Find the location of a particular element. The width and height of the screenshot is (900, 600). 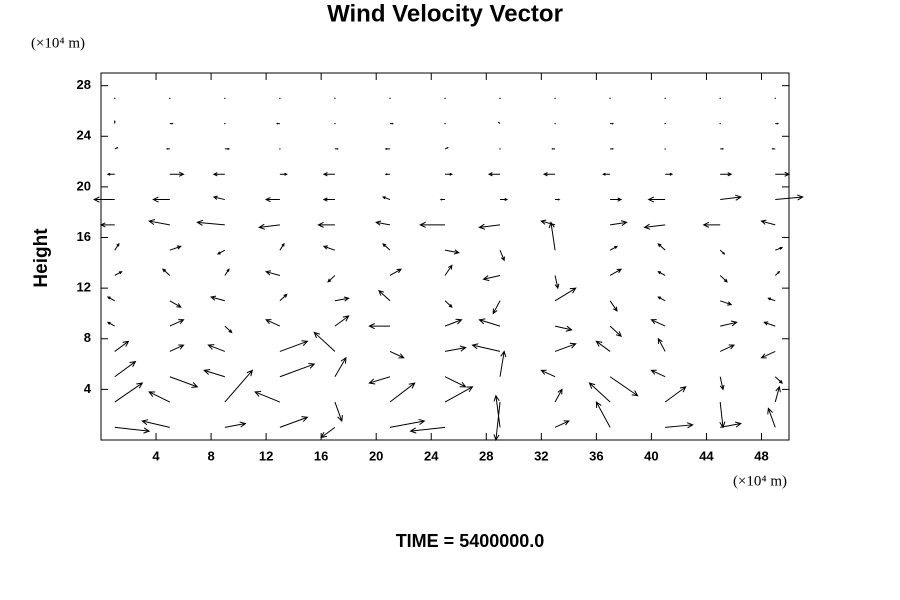

x-tick-label: 12 is located at coordinates (266, 455).